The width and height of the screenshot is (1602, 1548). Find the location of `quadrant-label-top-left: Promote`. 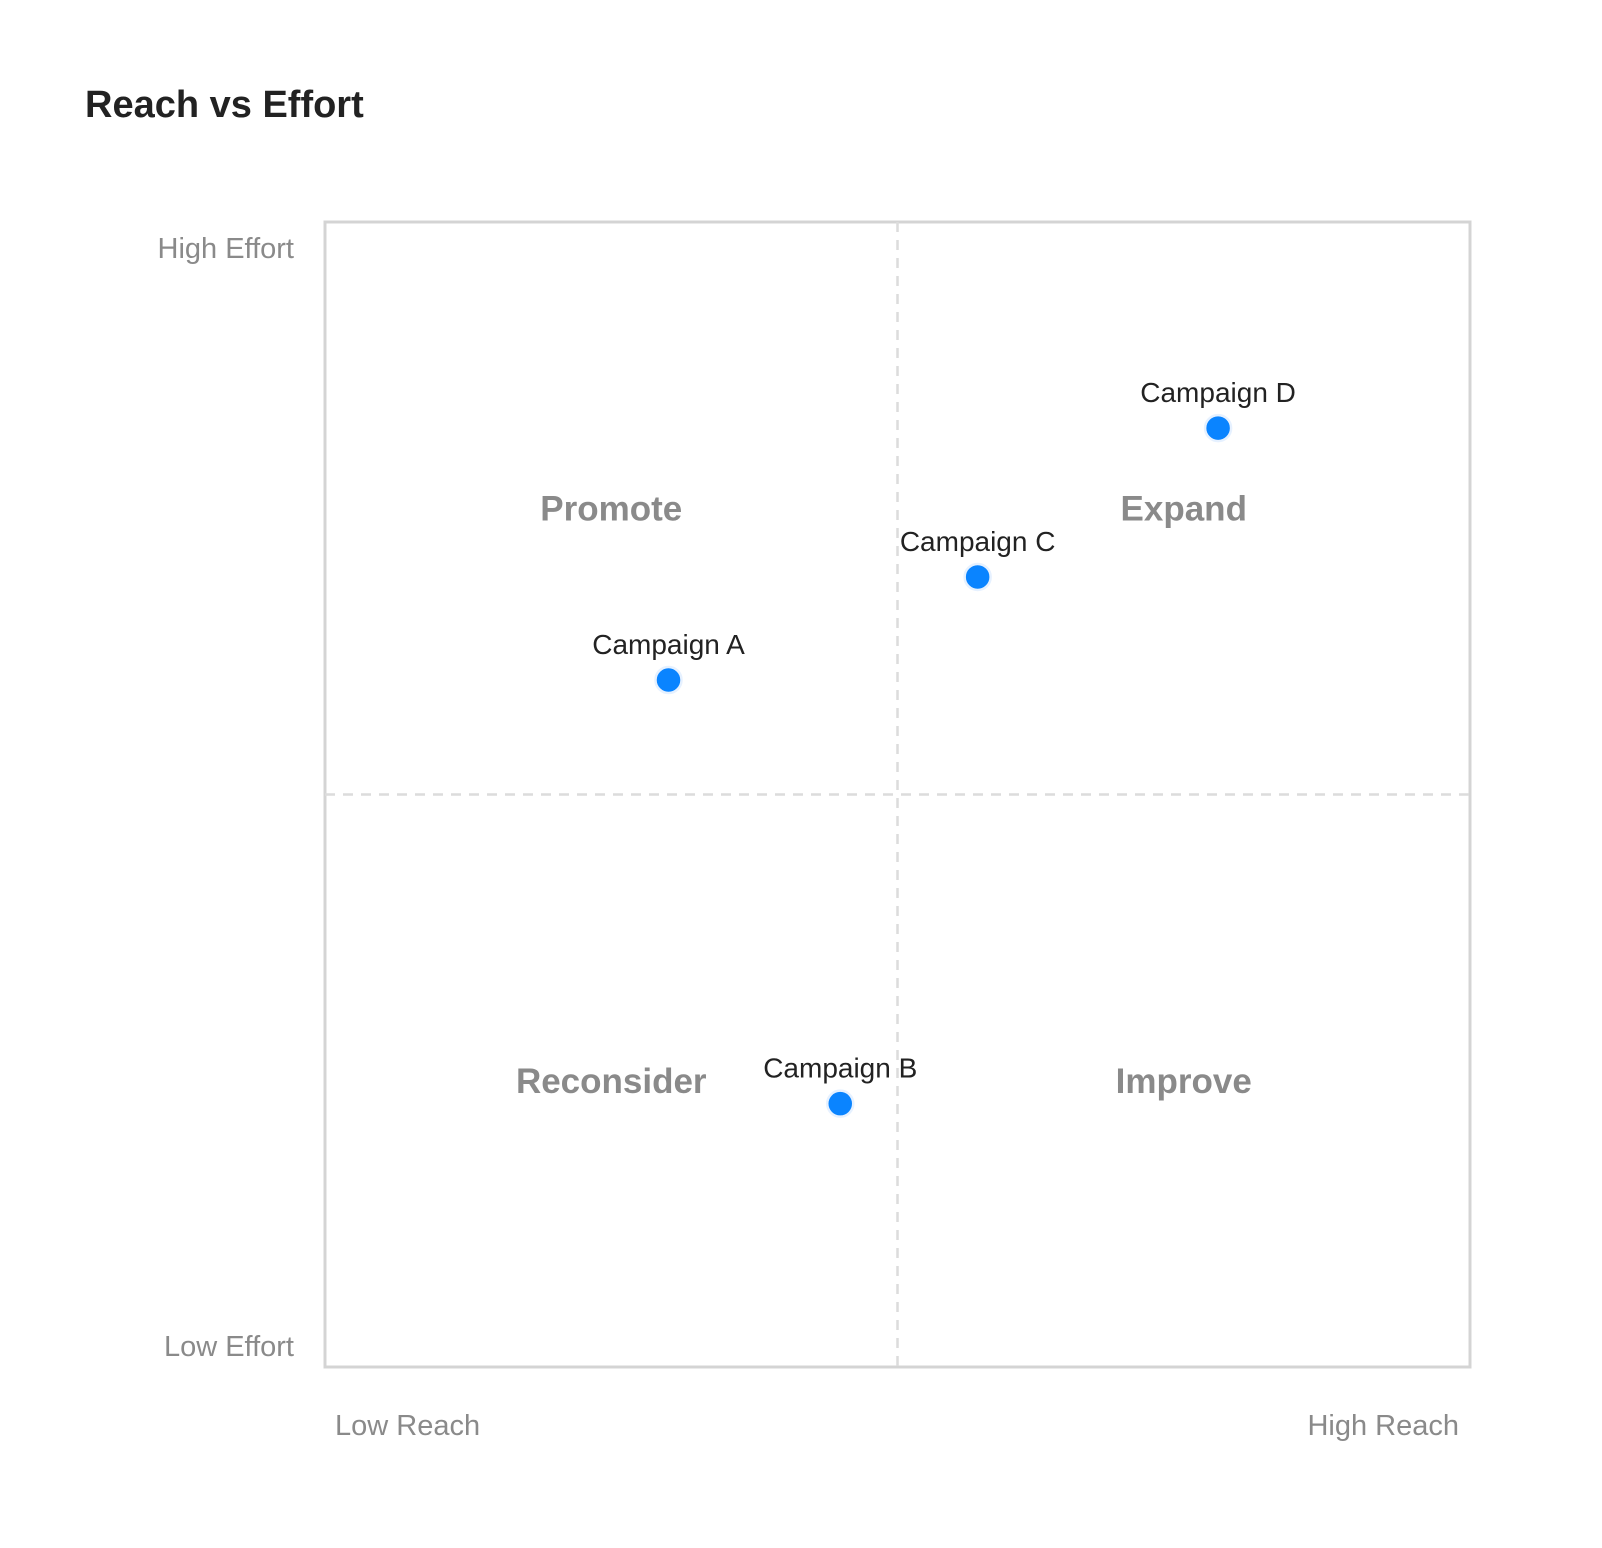

quadrant-label-top-left: Promote is located at coordinates (611, 508).